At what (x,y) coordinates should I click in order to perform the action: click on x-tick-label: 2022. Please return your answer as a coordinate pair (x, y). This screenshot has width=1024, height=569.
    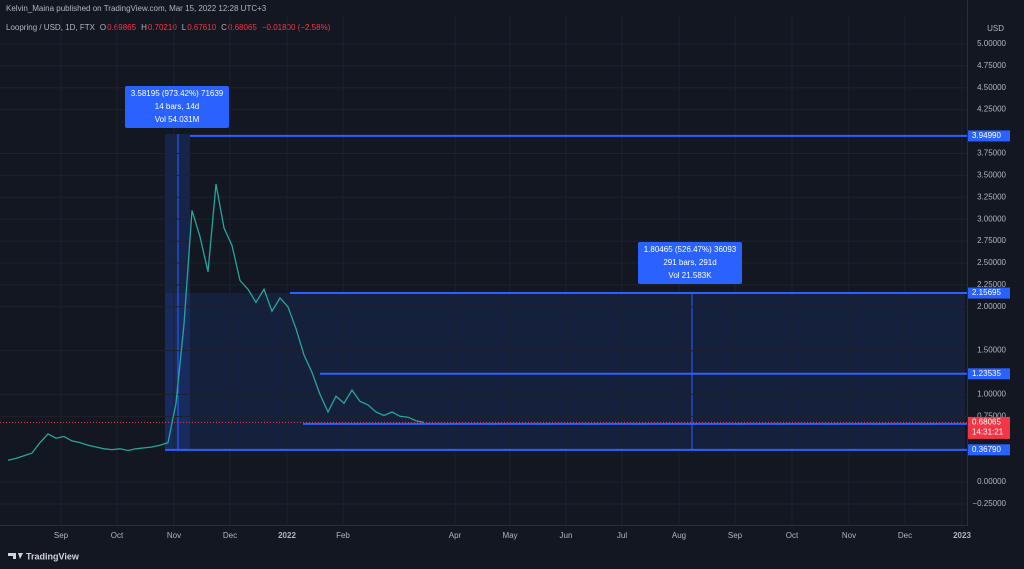
    Looking at the image, I should click on (287, 535).